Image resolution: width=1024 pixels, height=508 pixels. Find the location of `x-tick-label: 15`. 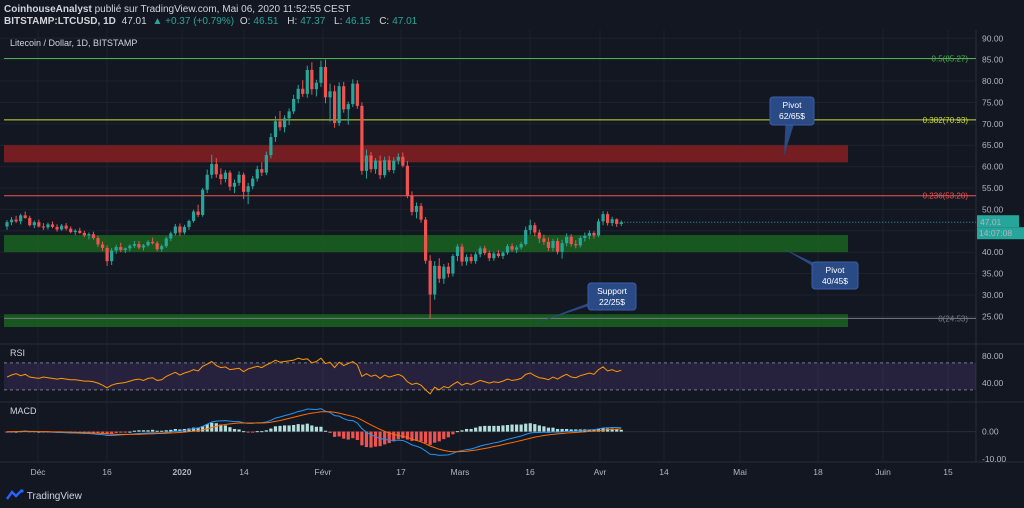

x-tick-label: 15 is located at coordinates (948, 472).